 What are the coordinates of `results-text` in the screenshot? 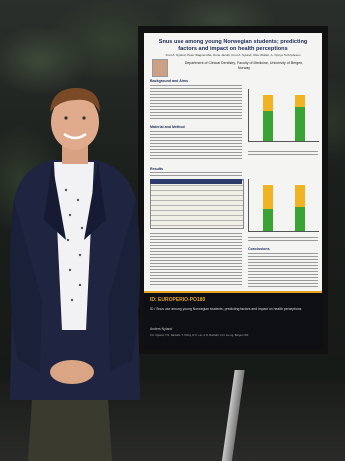 It's located at (196, 260).